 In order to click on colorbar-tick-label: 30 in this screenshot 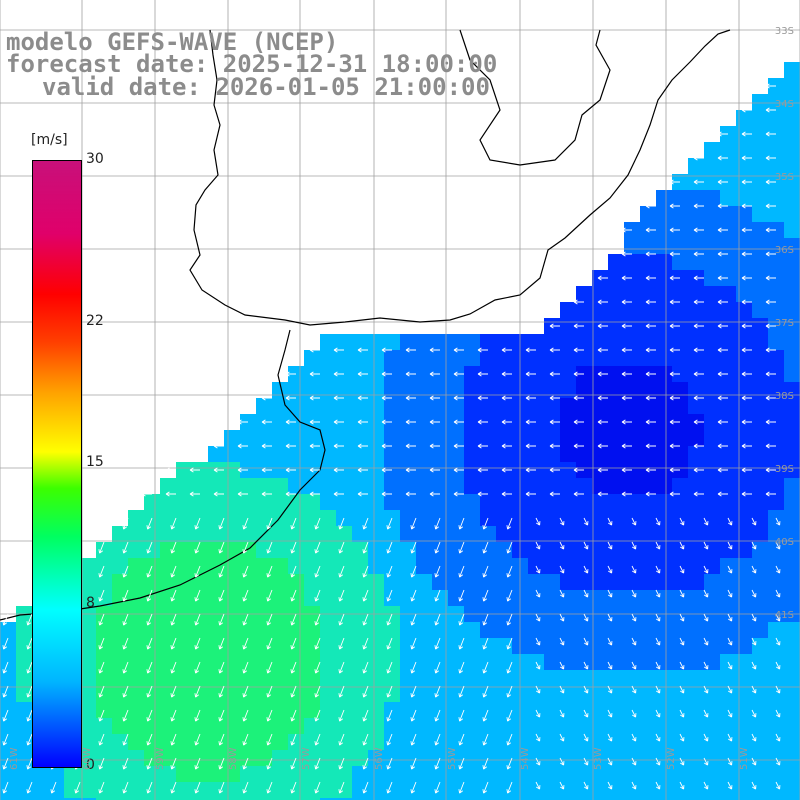, I will do `click(95, 159)`.